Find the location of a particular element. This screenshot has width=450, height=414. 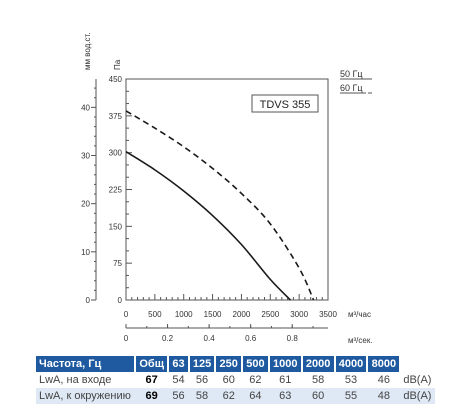

chart-title: TDVS 355 is located at coordinates (285, 105).